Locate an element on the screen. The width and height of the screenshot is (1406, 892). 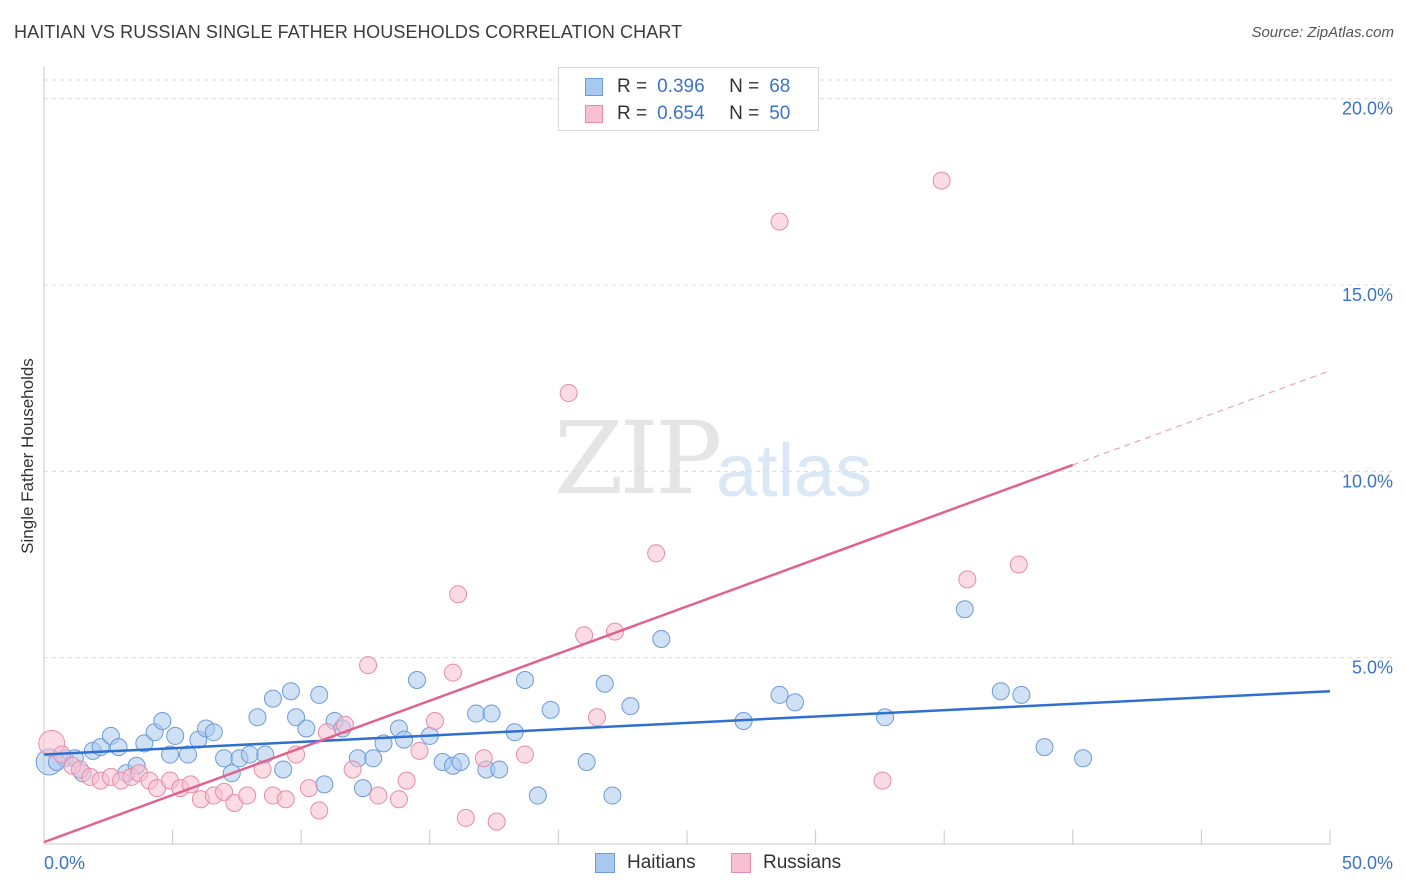
legend-n-value: 50 is located at coordinates (780, 113).